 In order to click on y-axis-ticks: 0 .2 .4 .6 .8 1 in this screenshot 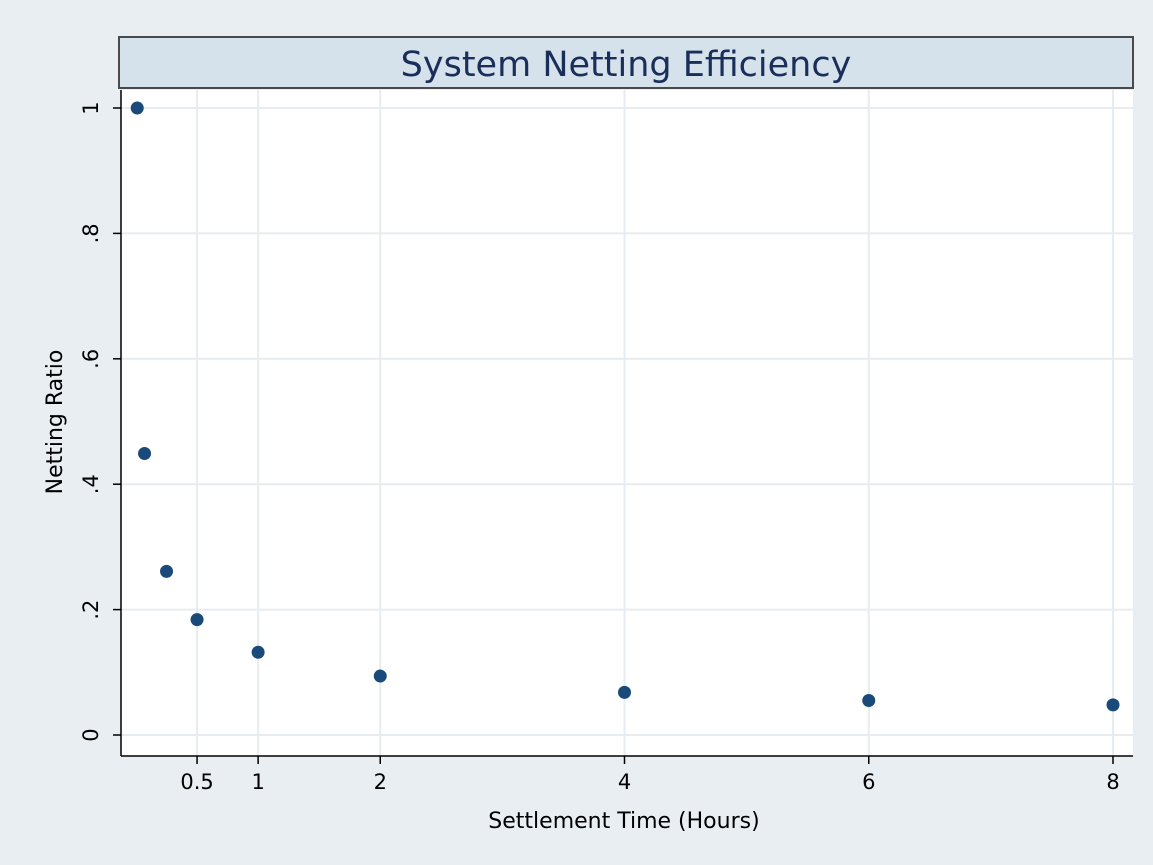, I will do `click(100, 421)`.